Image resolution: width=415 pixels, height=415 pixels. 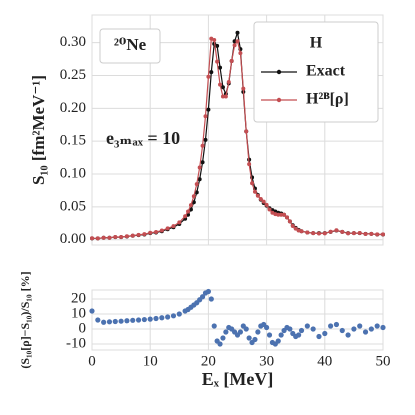 What do you see at coordinates (130, 46) in the screenshot?
I see `annotation-box` at bounding box center [130, 46].